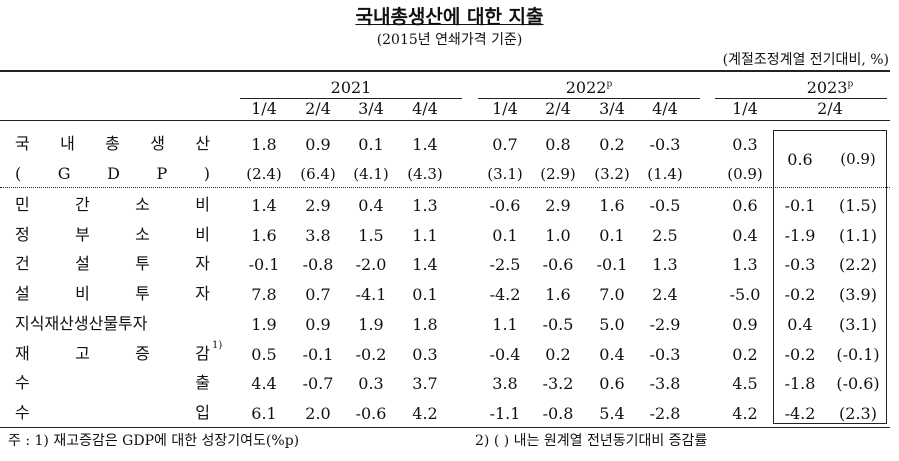 Image resolution: width=899 pixels, height=461 pixels. I want to click on row-label: 정 부 소 비, so click(112, 234).